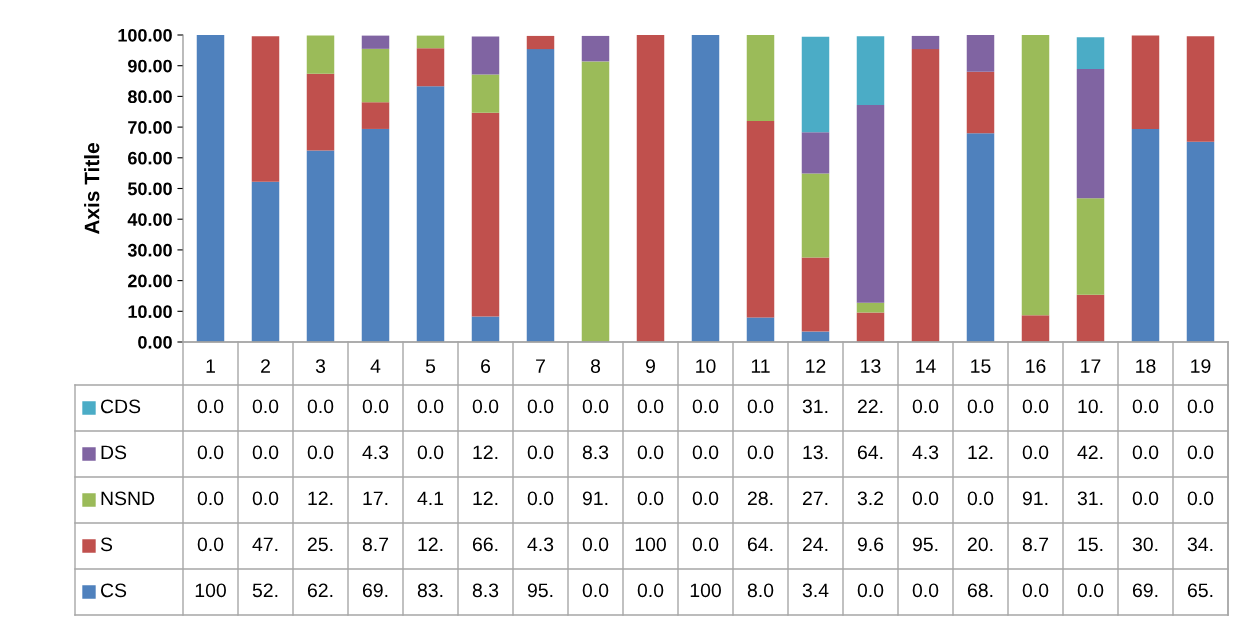  What do you see at coordinates (815, 452) in the screenshot?
I see `data-label: 13.` at bounding box center [815, 452].